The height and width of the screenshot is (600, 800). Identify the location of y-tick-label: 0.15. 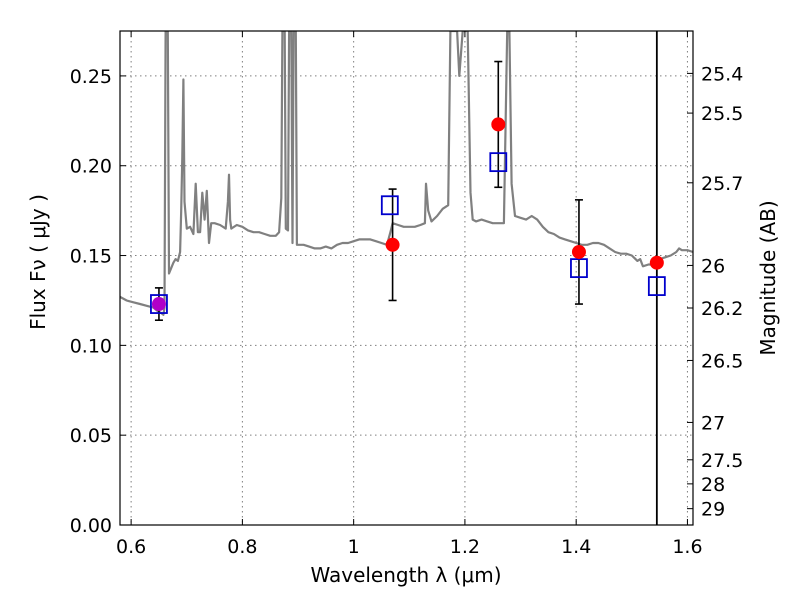
(91, 257).